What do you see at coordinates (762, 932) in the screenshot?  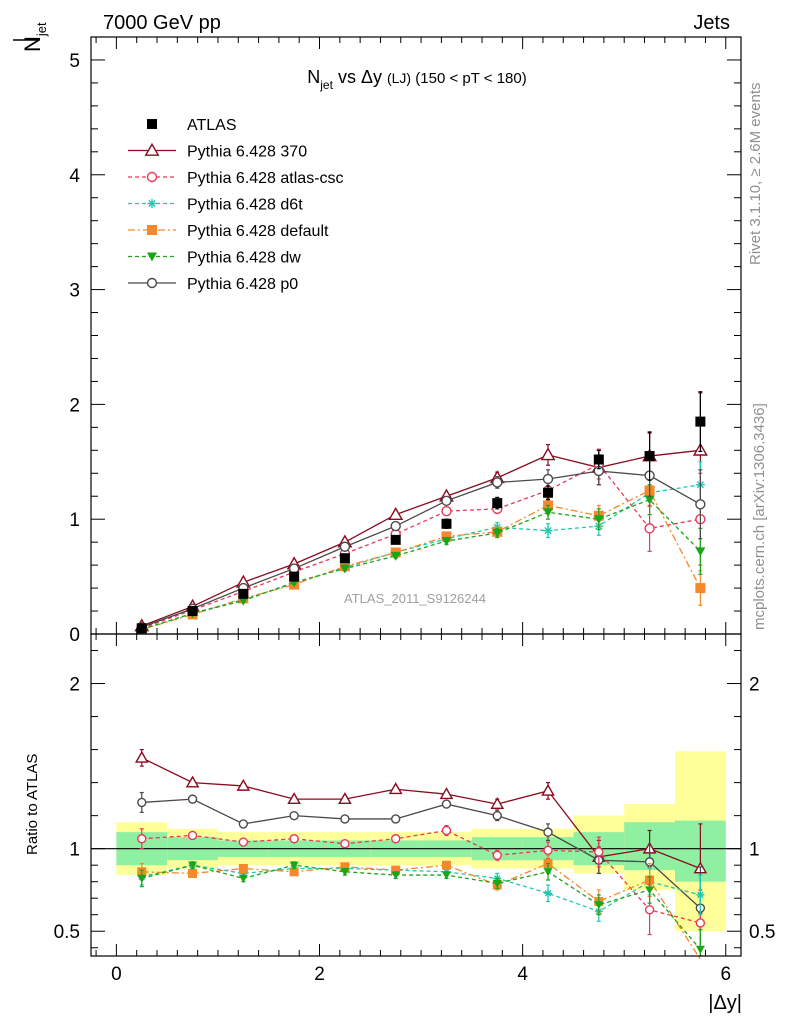 I see `ratio-y-tick-label-right: 0.5` at bounding box center [762, 932].